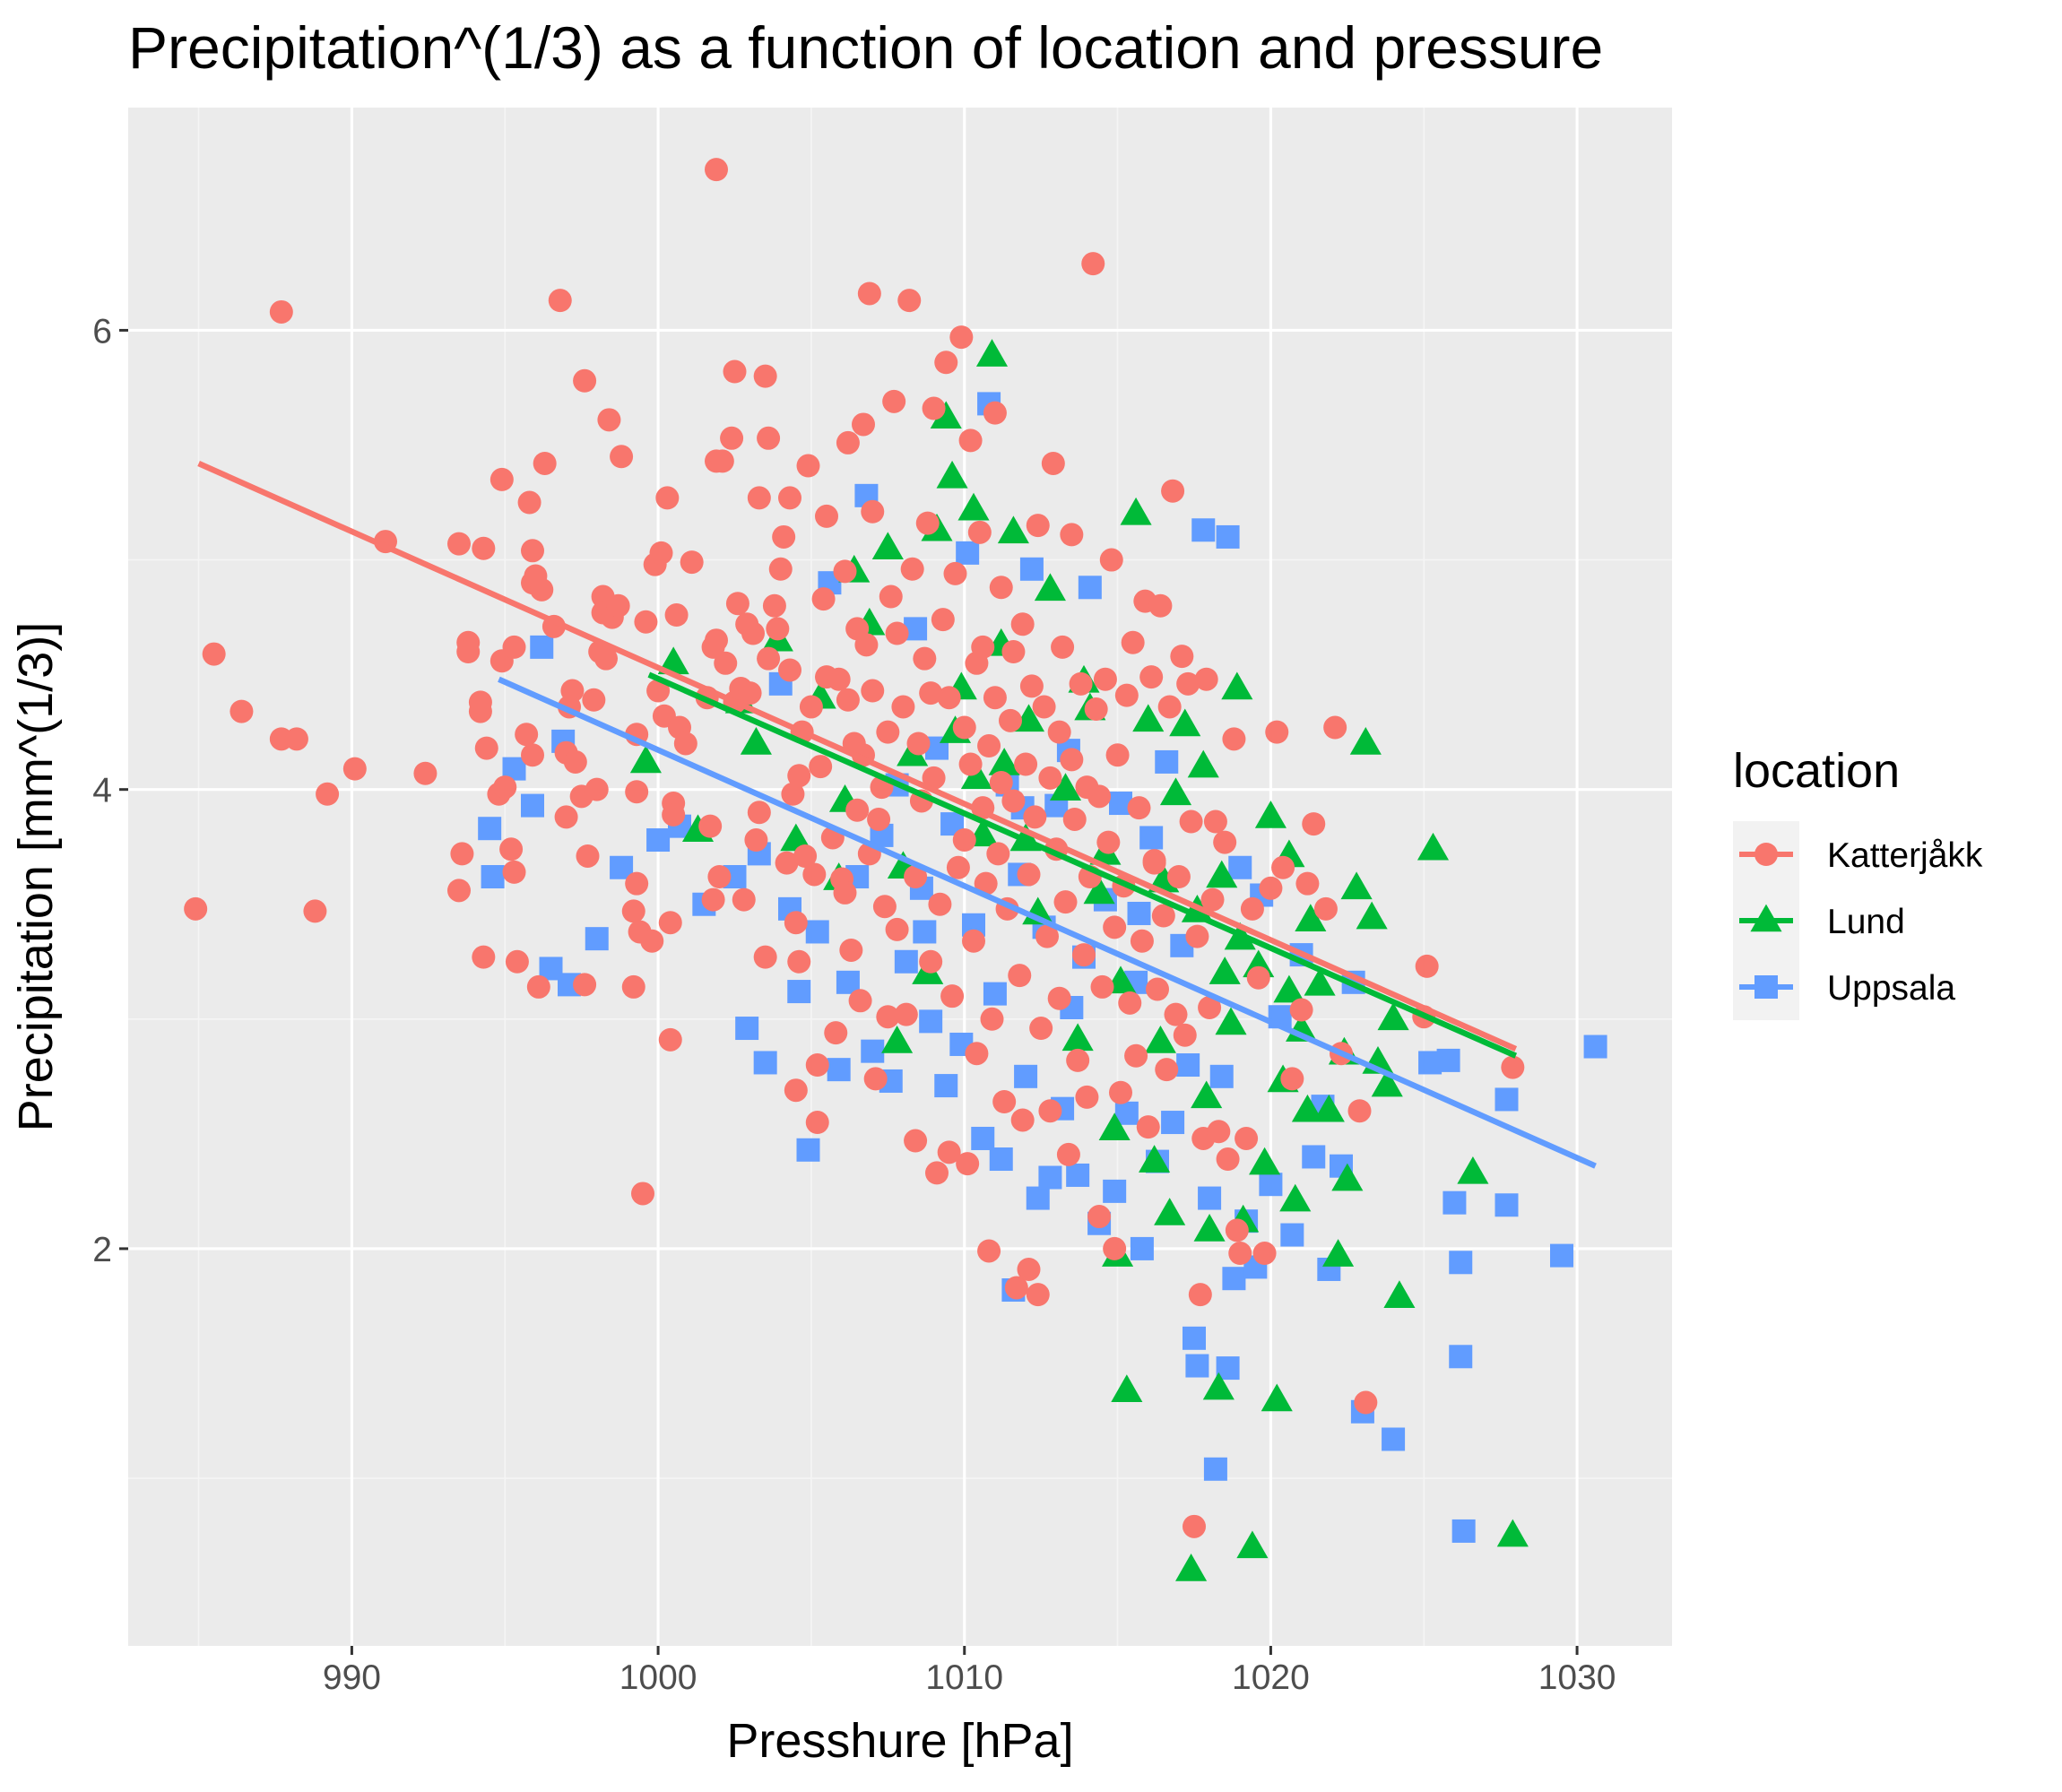  What do you see at coordinates (110, 790) in the screenshot?
I see `y-axis-ticks: 2 4 6` at bounding box center [110, 790].